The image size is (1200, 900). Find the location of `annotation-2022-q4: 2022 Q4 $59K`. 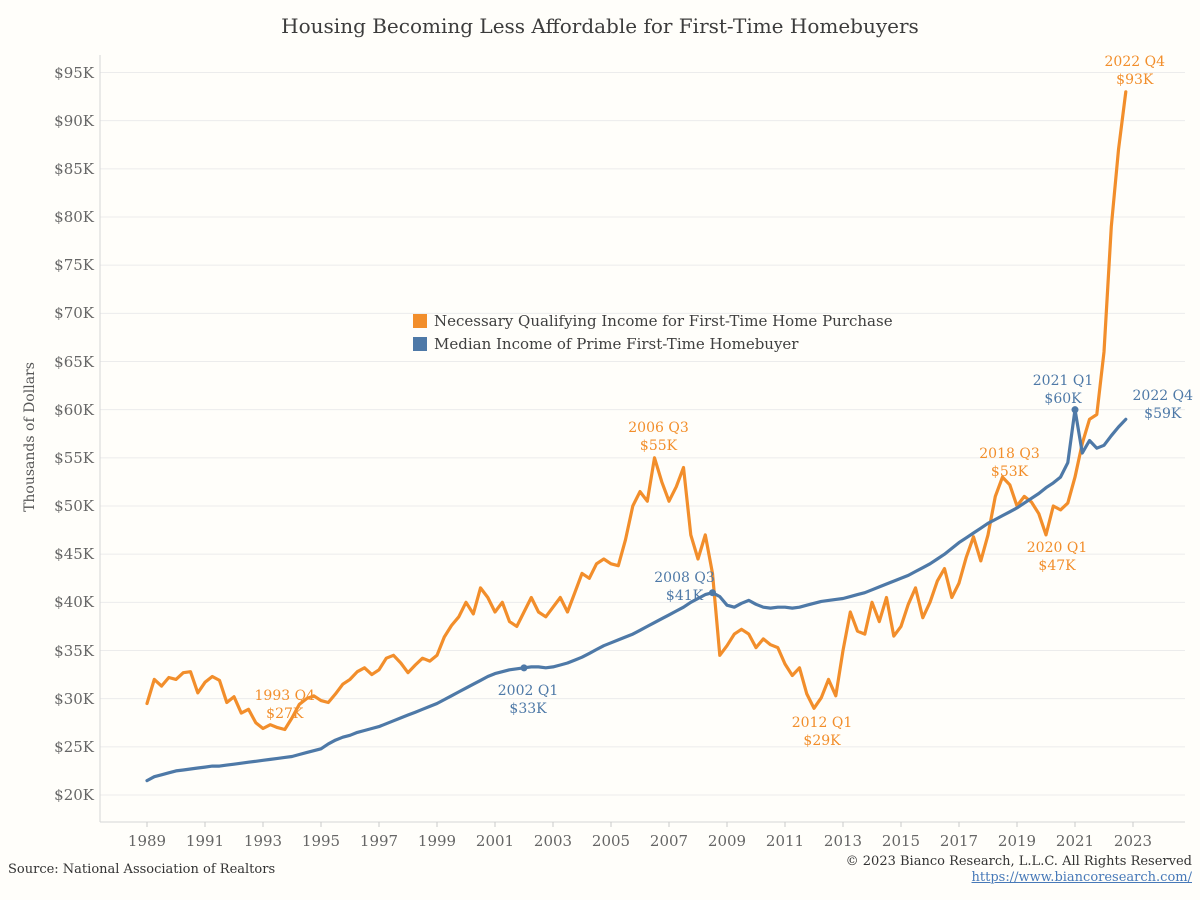

annotation-2022-q4: 2022 Q4 $59K is located at coordinates (1149, 405).